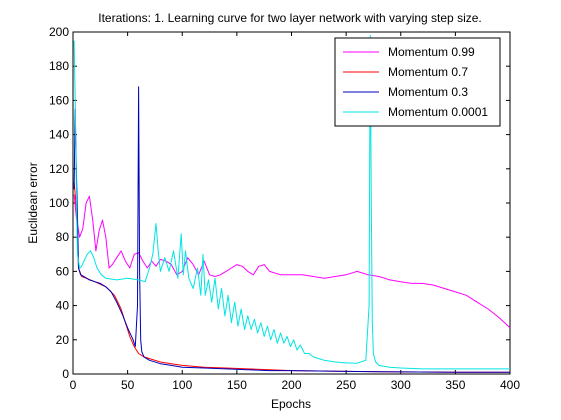  I want to click on y-axis-label: Euclidean error, so click(33, 202).